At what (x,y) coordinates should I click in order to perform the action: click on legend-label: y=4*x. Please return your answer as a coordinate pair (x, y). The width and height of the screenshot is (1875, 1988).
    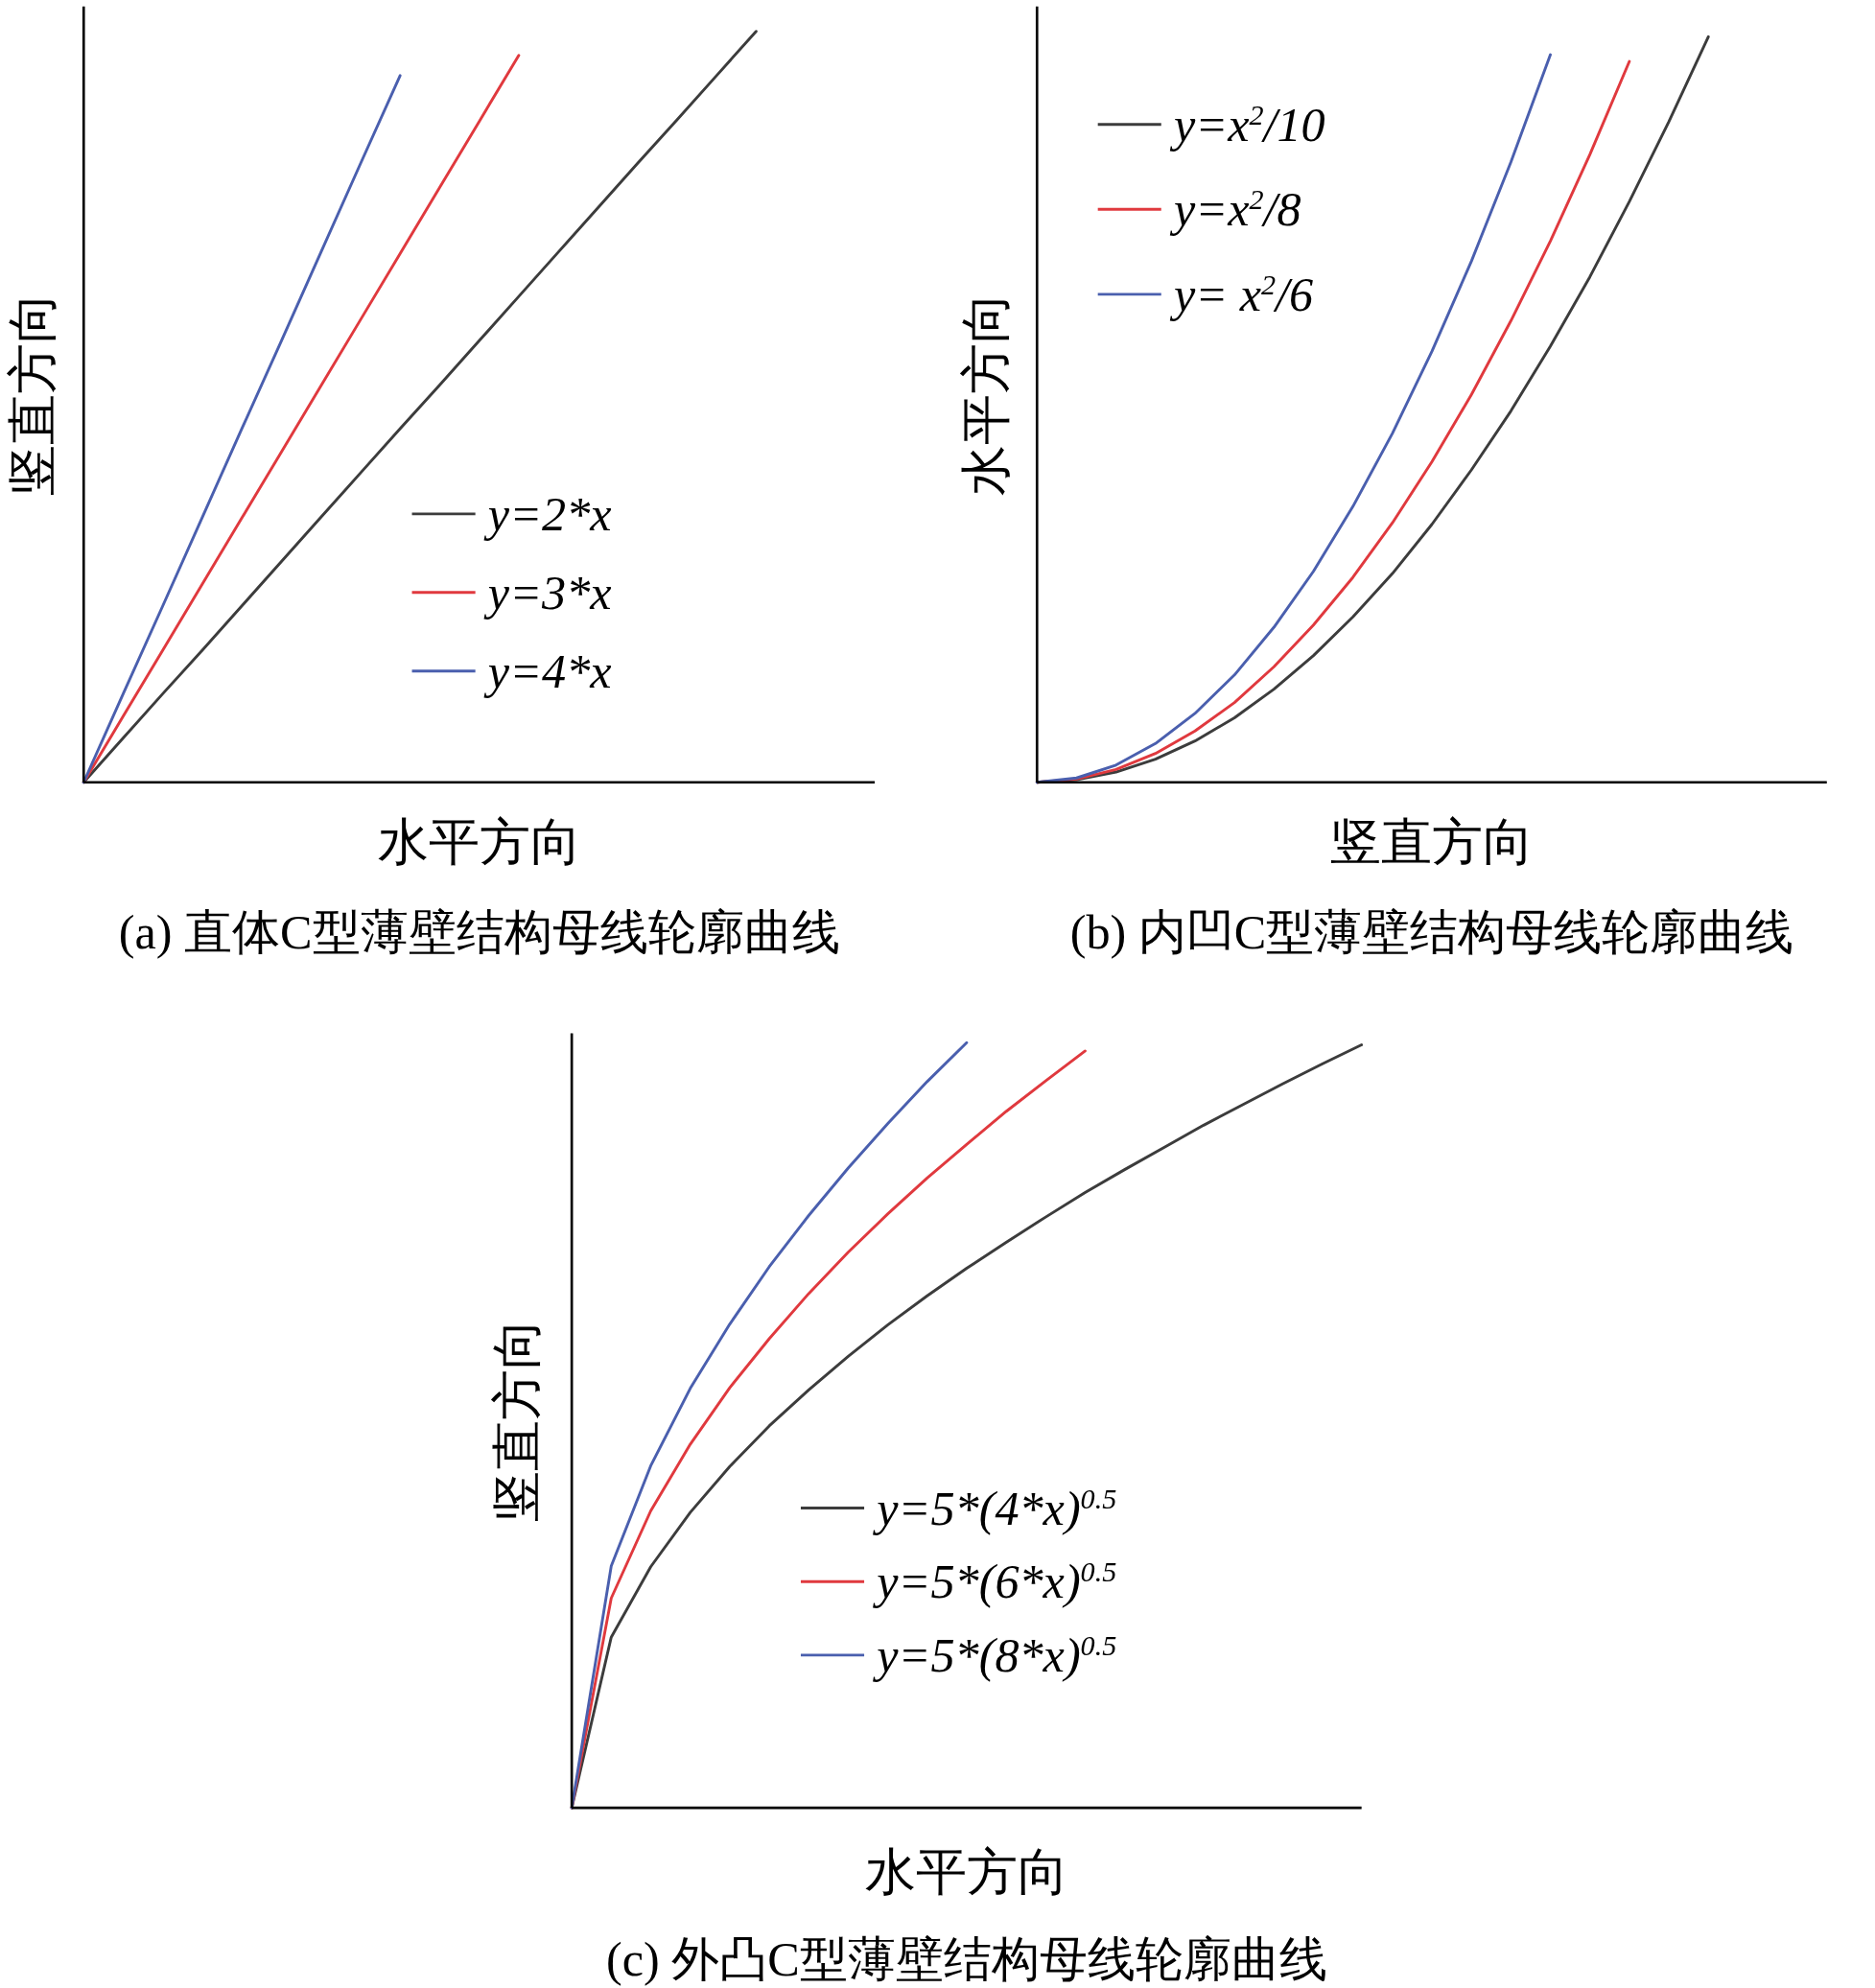
    Looking at the image, I should click on (547, 670).